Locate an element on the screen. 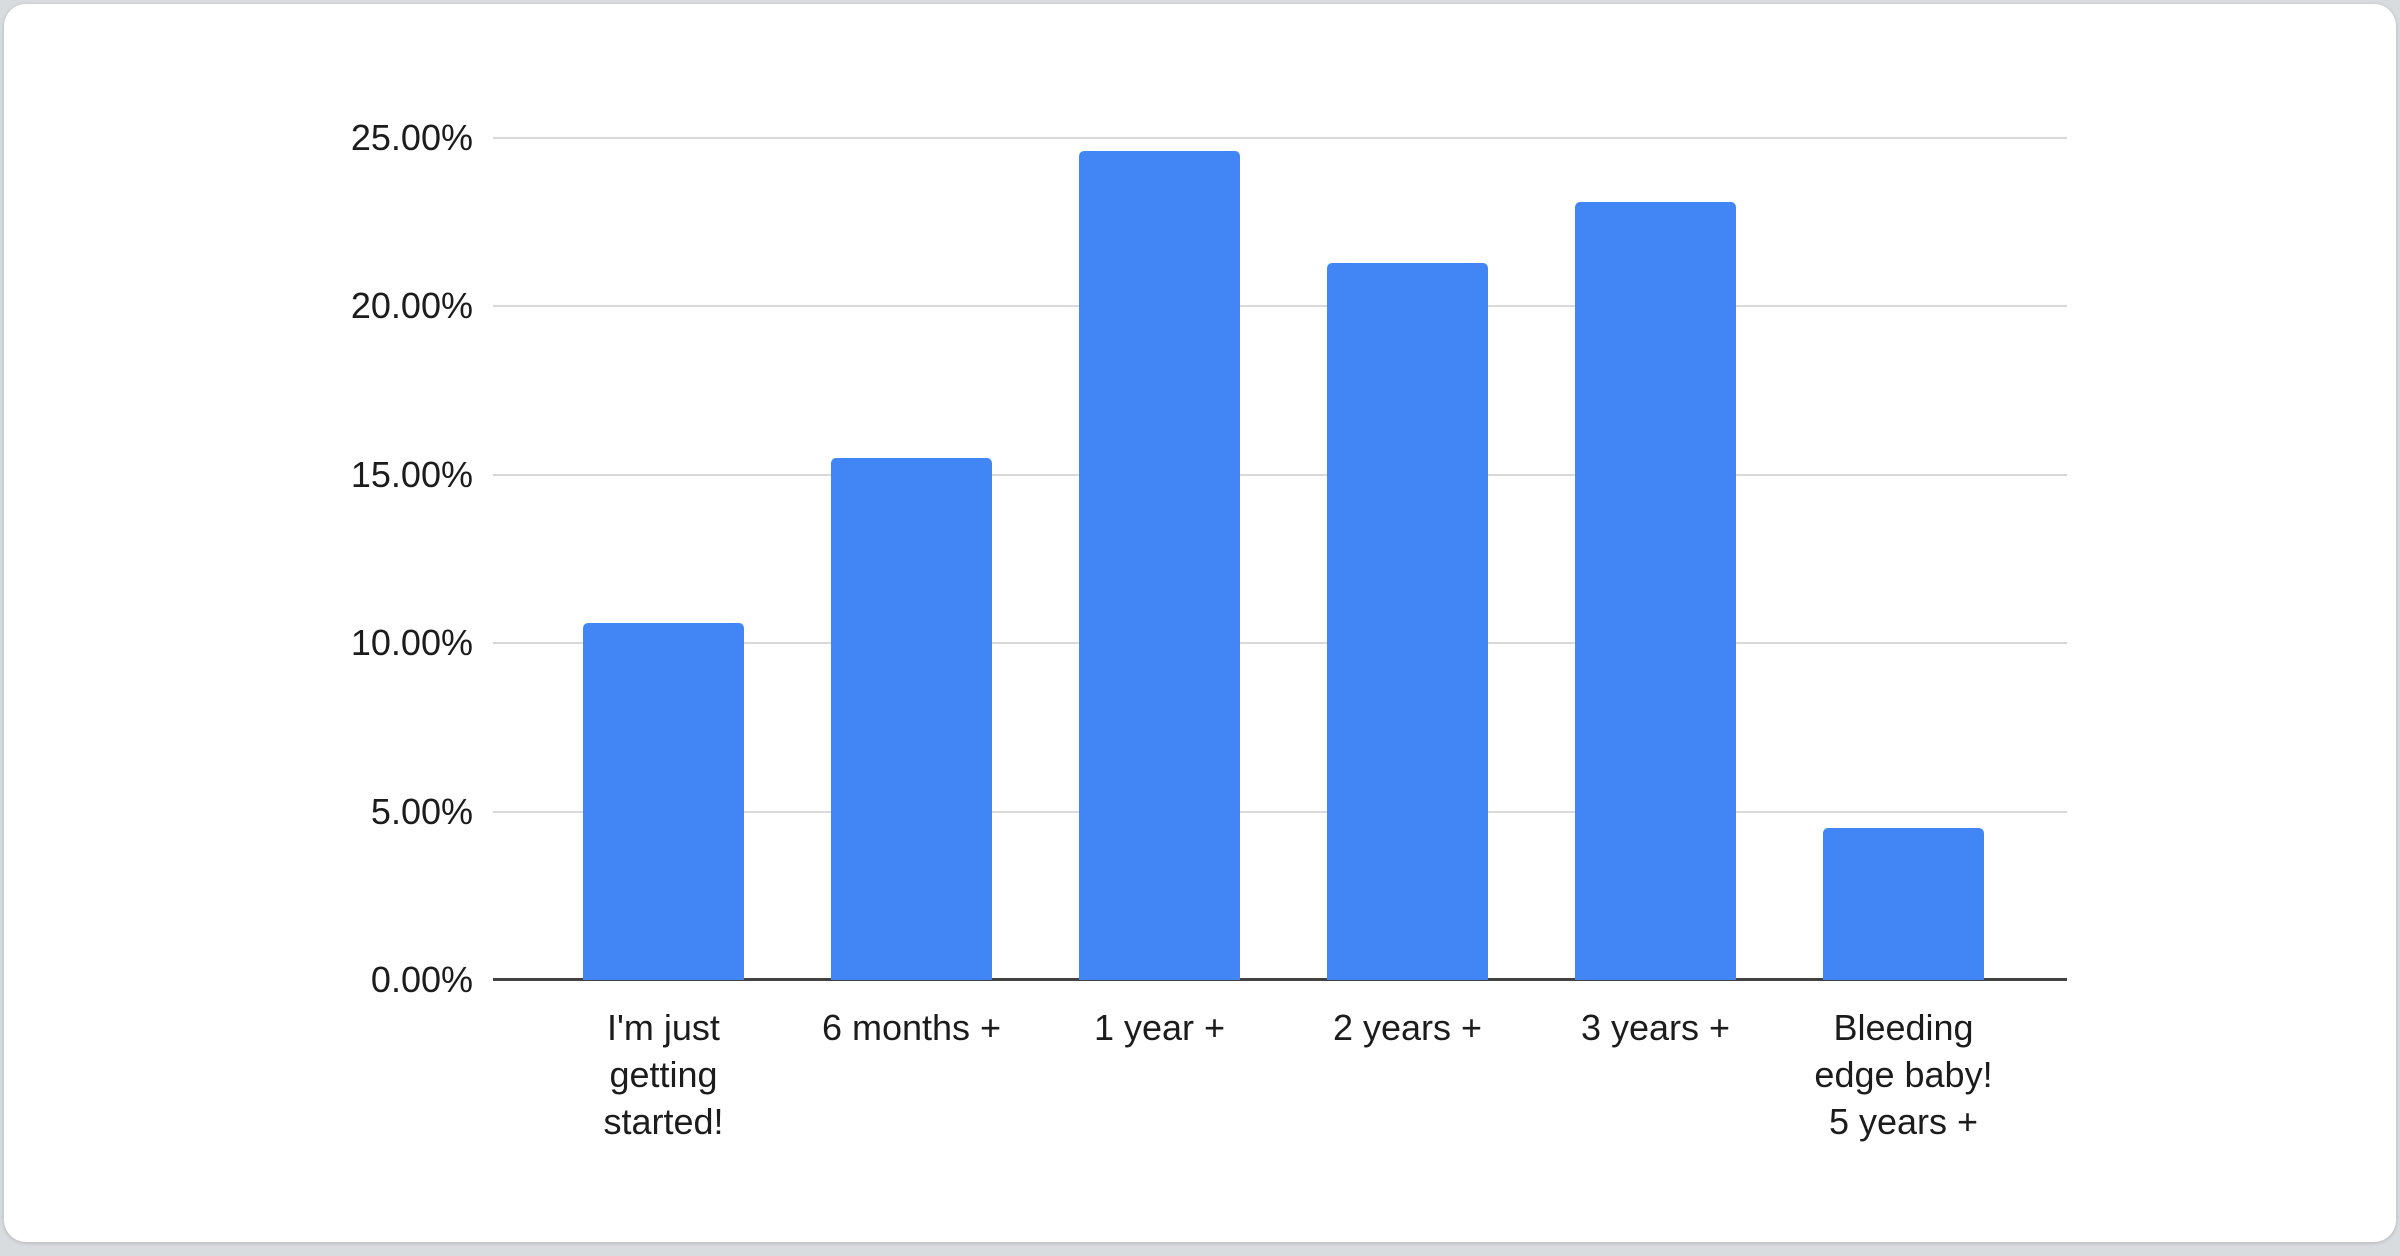 The width and height of the screenshot is (2400, 1256). gridline-25.00% is located at coordinates (1280, 138).